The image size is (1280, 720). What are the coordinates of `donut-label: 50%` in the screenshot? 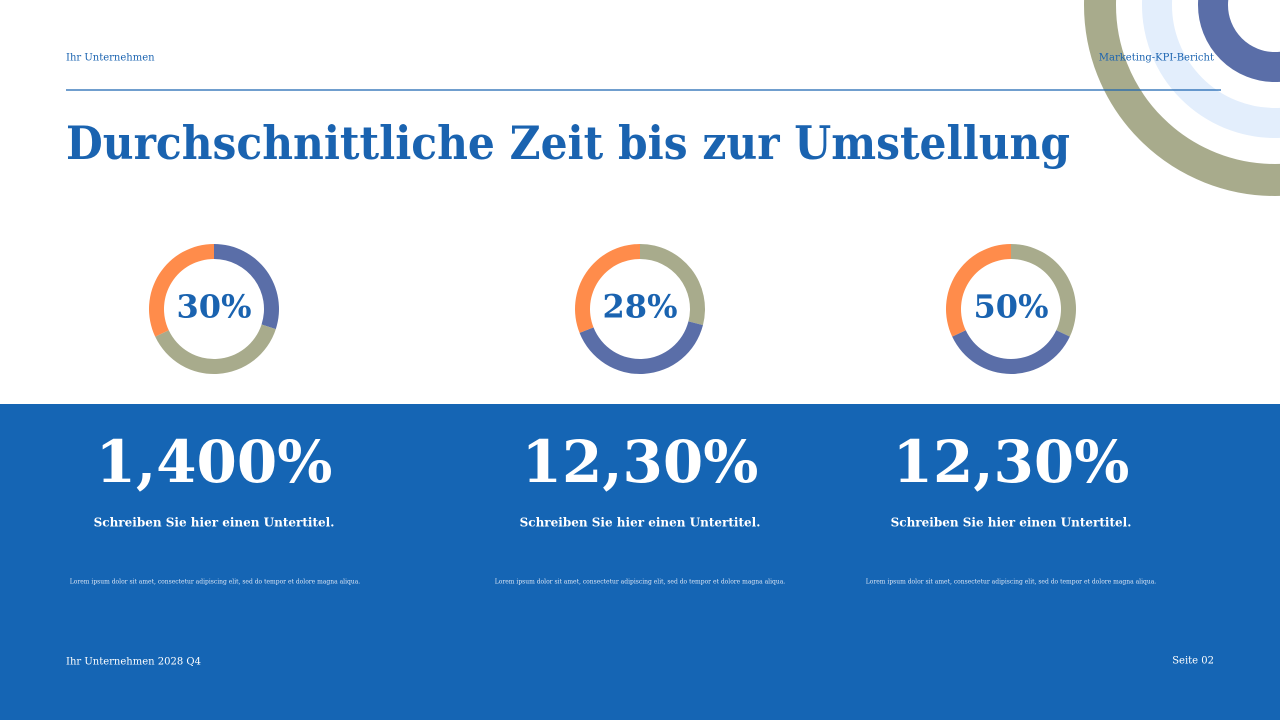 It's located at (1011, 307).